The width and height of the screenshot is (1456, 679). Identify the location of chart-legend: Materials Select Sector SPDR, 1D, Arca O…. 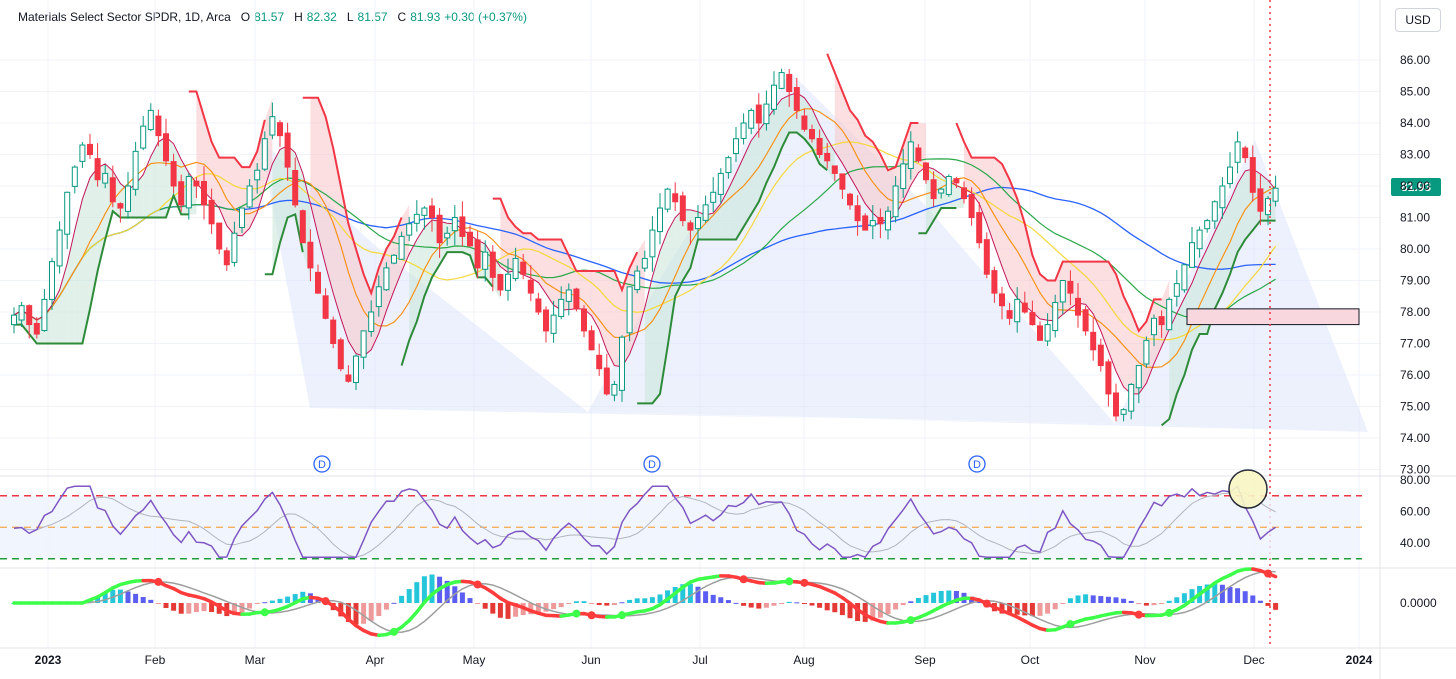
(272, 17).